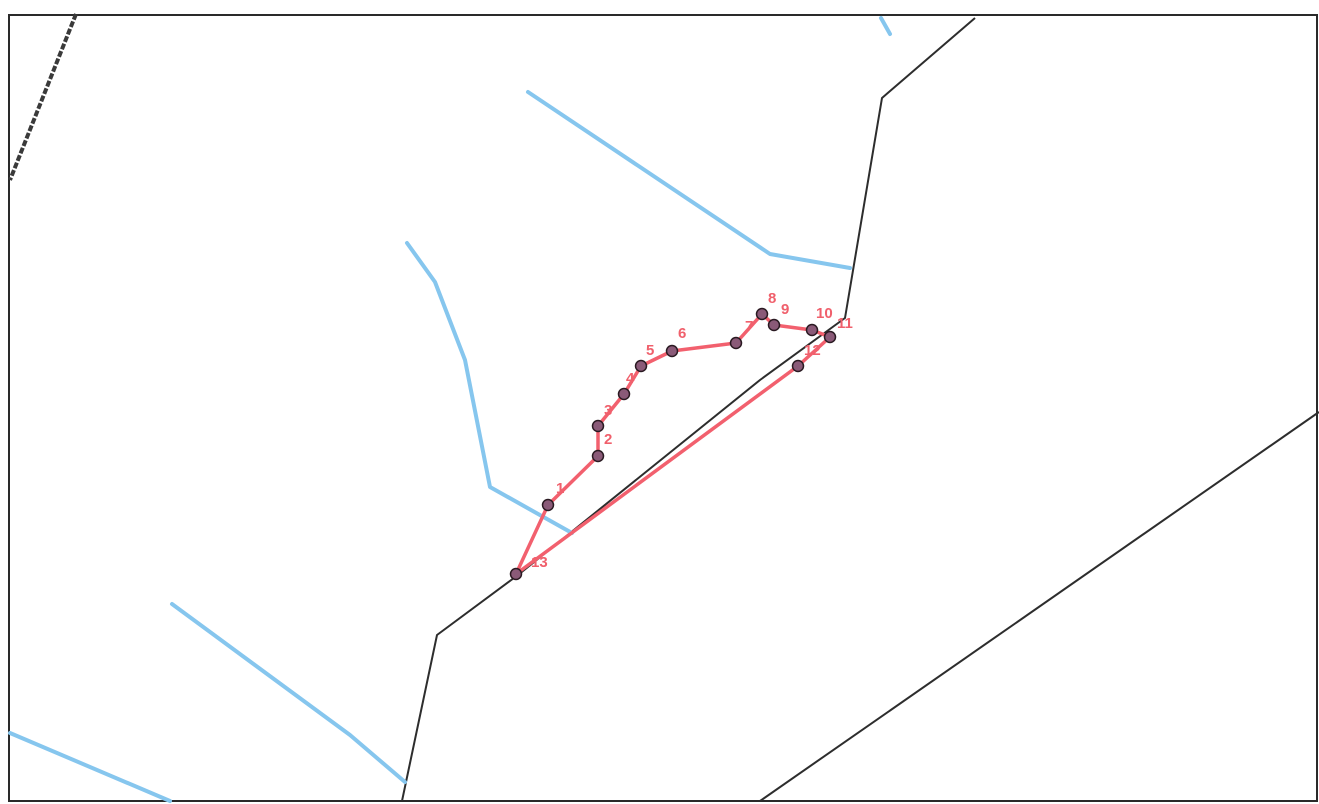 This screenshot has height=804, width=1319. I want to click on vertex-label: 12, so click(812, 350).